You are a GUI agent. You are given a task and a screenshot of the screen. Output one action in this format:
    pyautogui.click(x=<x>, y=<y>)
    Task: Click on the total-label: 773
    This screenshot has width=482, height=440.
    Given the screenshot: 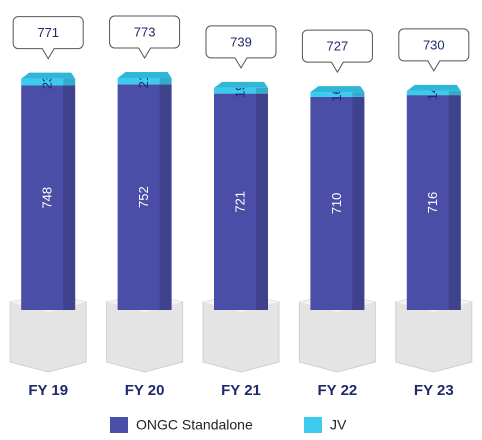 What is the action you would take?
    pyautogui.click(x=145, y=31)
    